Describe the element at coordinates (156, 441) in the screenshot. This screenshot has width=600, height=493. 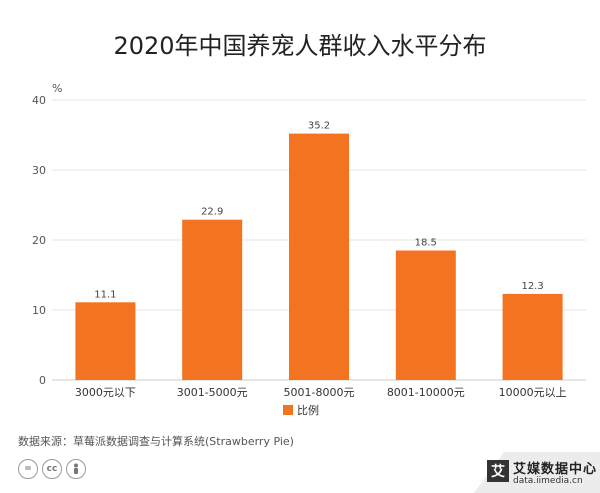
I see `source-note: 数据来源：草莓派数据调查与计算系统(Strawberry Pie)` at that location.